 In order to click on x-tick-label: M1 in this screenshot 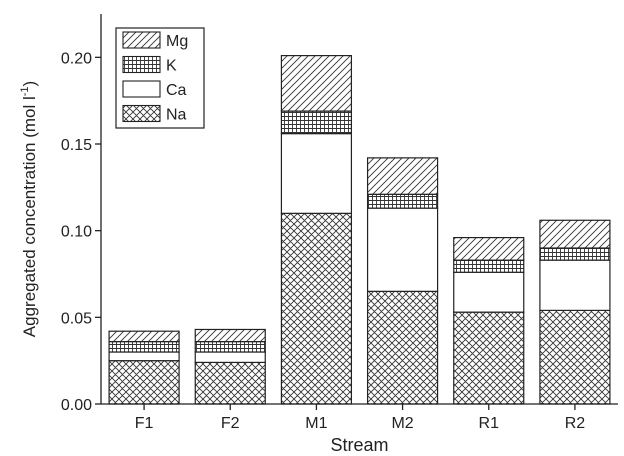, I will do `click(316, 423)`.